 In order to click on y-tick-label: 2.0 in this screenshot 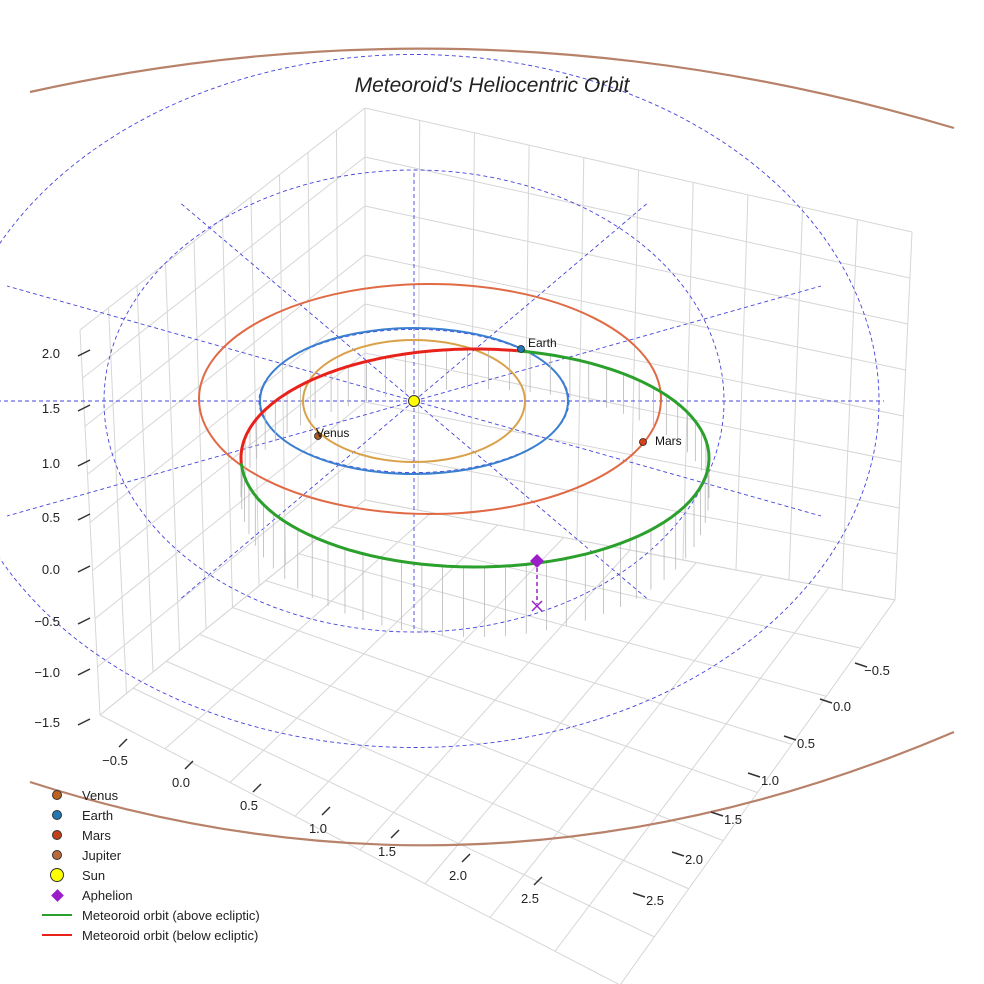, I will do `click(694, 859)`.